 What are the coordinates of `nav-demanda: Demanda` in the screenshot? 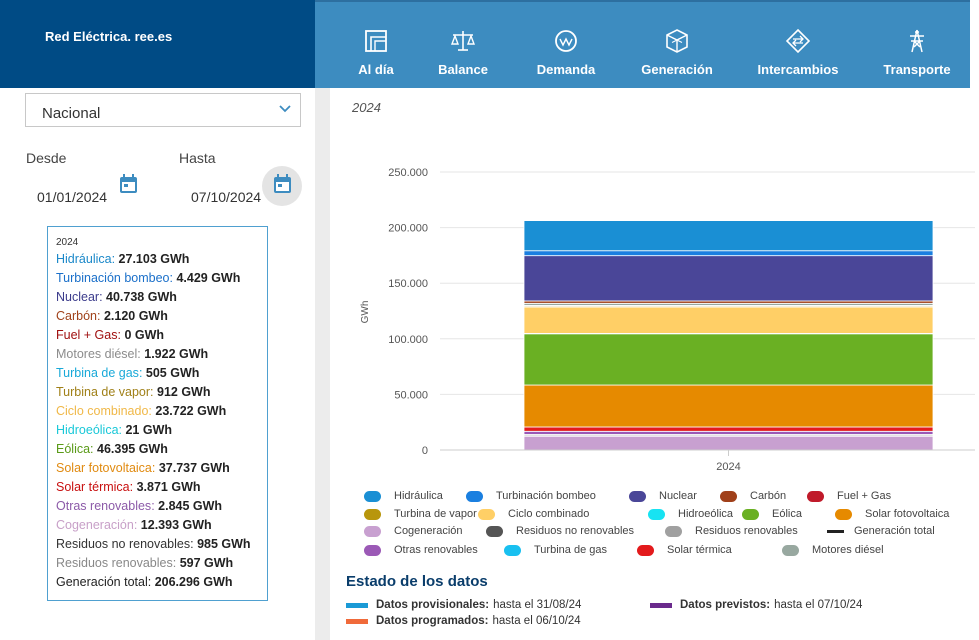 It's located at (566, 45).